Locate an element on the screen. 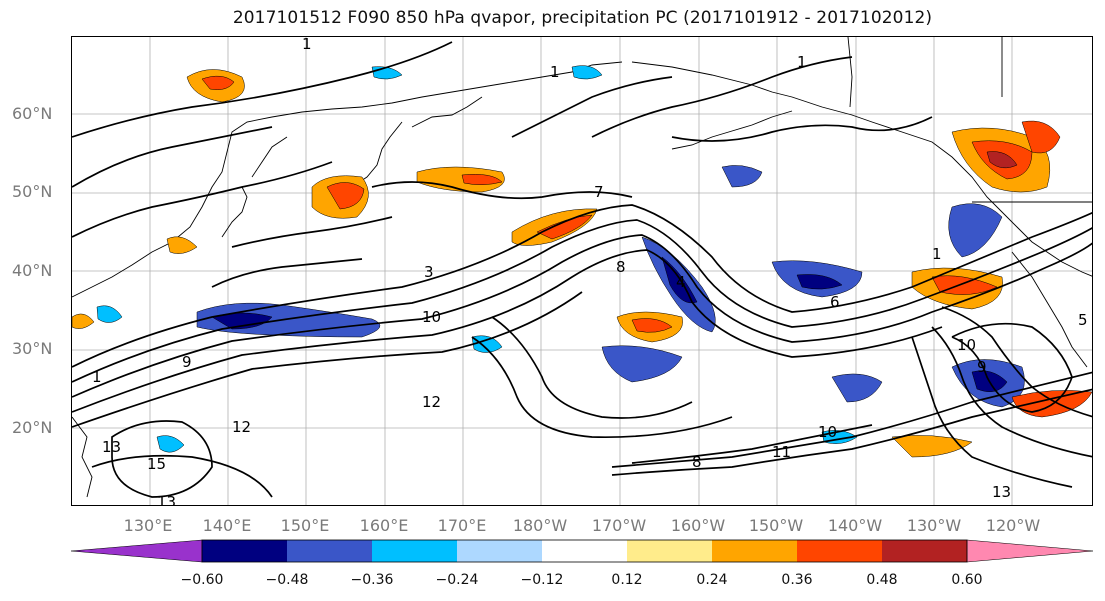 Image resolution: width=1105 pixels, height=601 pixels. lon-label-130w: 130°W is located at coordinates (934, 525).